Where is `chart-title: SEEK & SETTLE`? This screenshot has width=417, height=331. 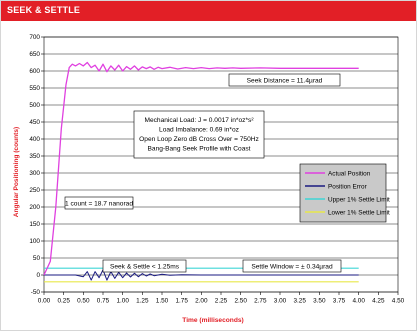 chart-title: SEEK & SETTLE is located at coordinates (44, 10).